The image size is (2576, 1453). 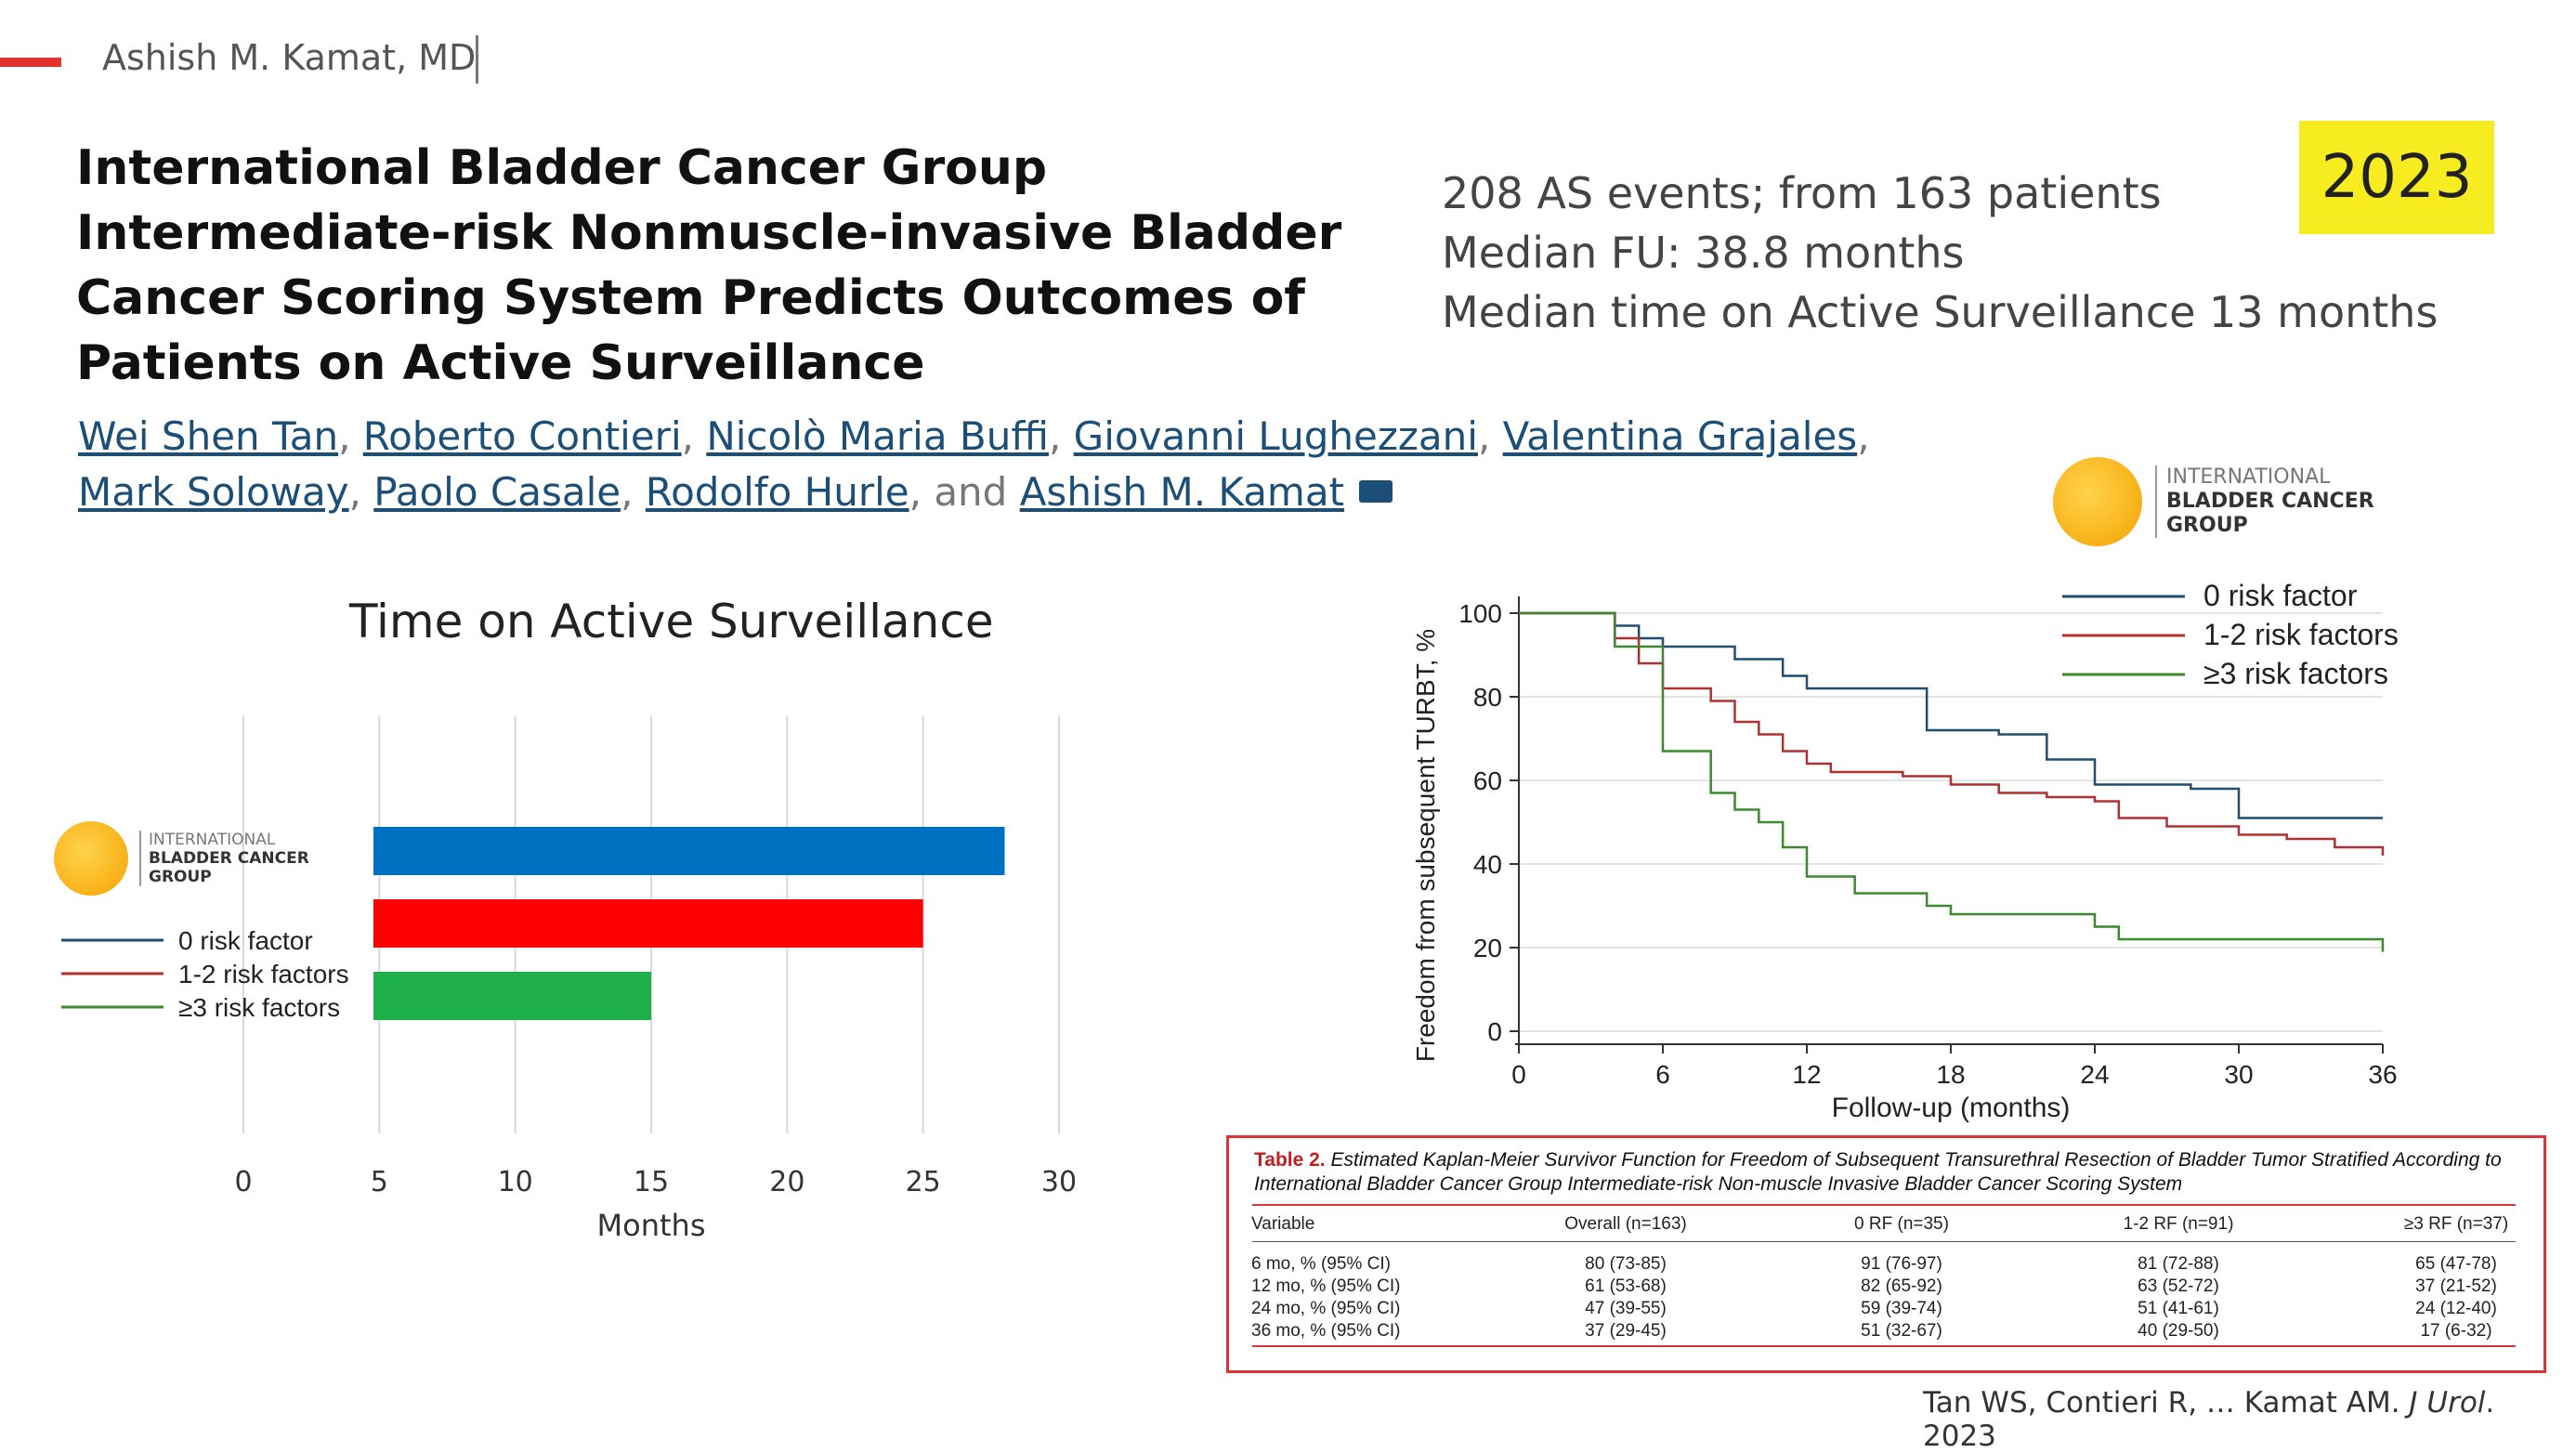 I want to click on legend-label: 1-2 risk factors, so click(x=264, y=974).